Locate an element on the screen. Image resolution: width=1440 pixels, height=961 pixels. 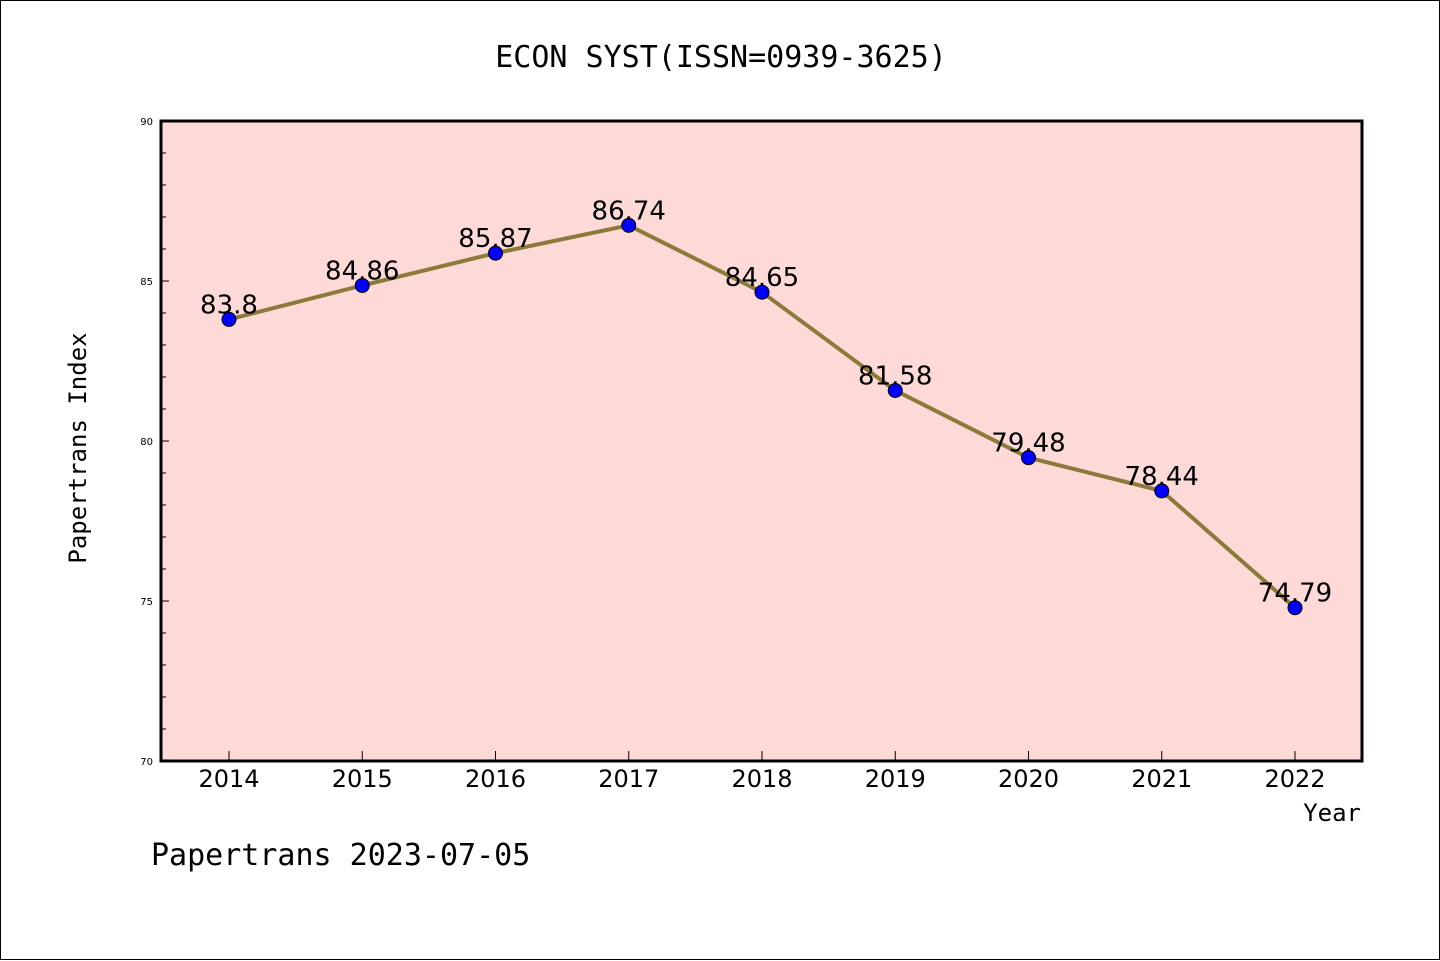
x-axis-label: Year is located at coordinates (1332, 813).